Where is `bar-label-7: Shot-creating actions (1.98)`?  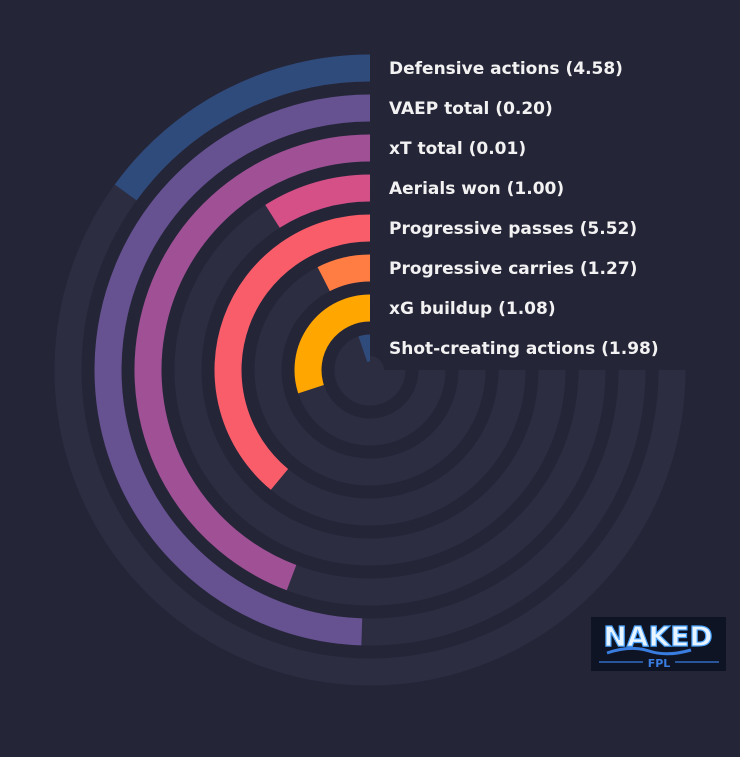
bar-label-7: Shot-creating actions (1.98) is located at coordinates (524, 349).